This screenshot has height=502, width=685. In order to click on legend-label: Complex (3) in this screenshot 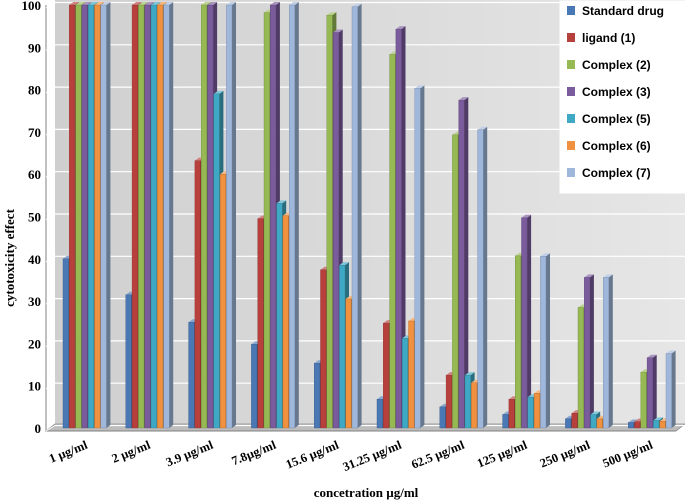, I will do `click(616, 92)`.